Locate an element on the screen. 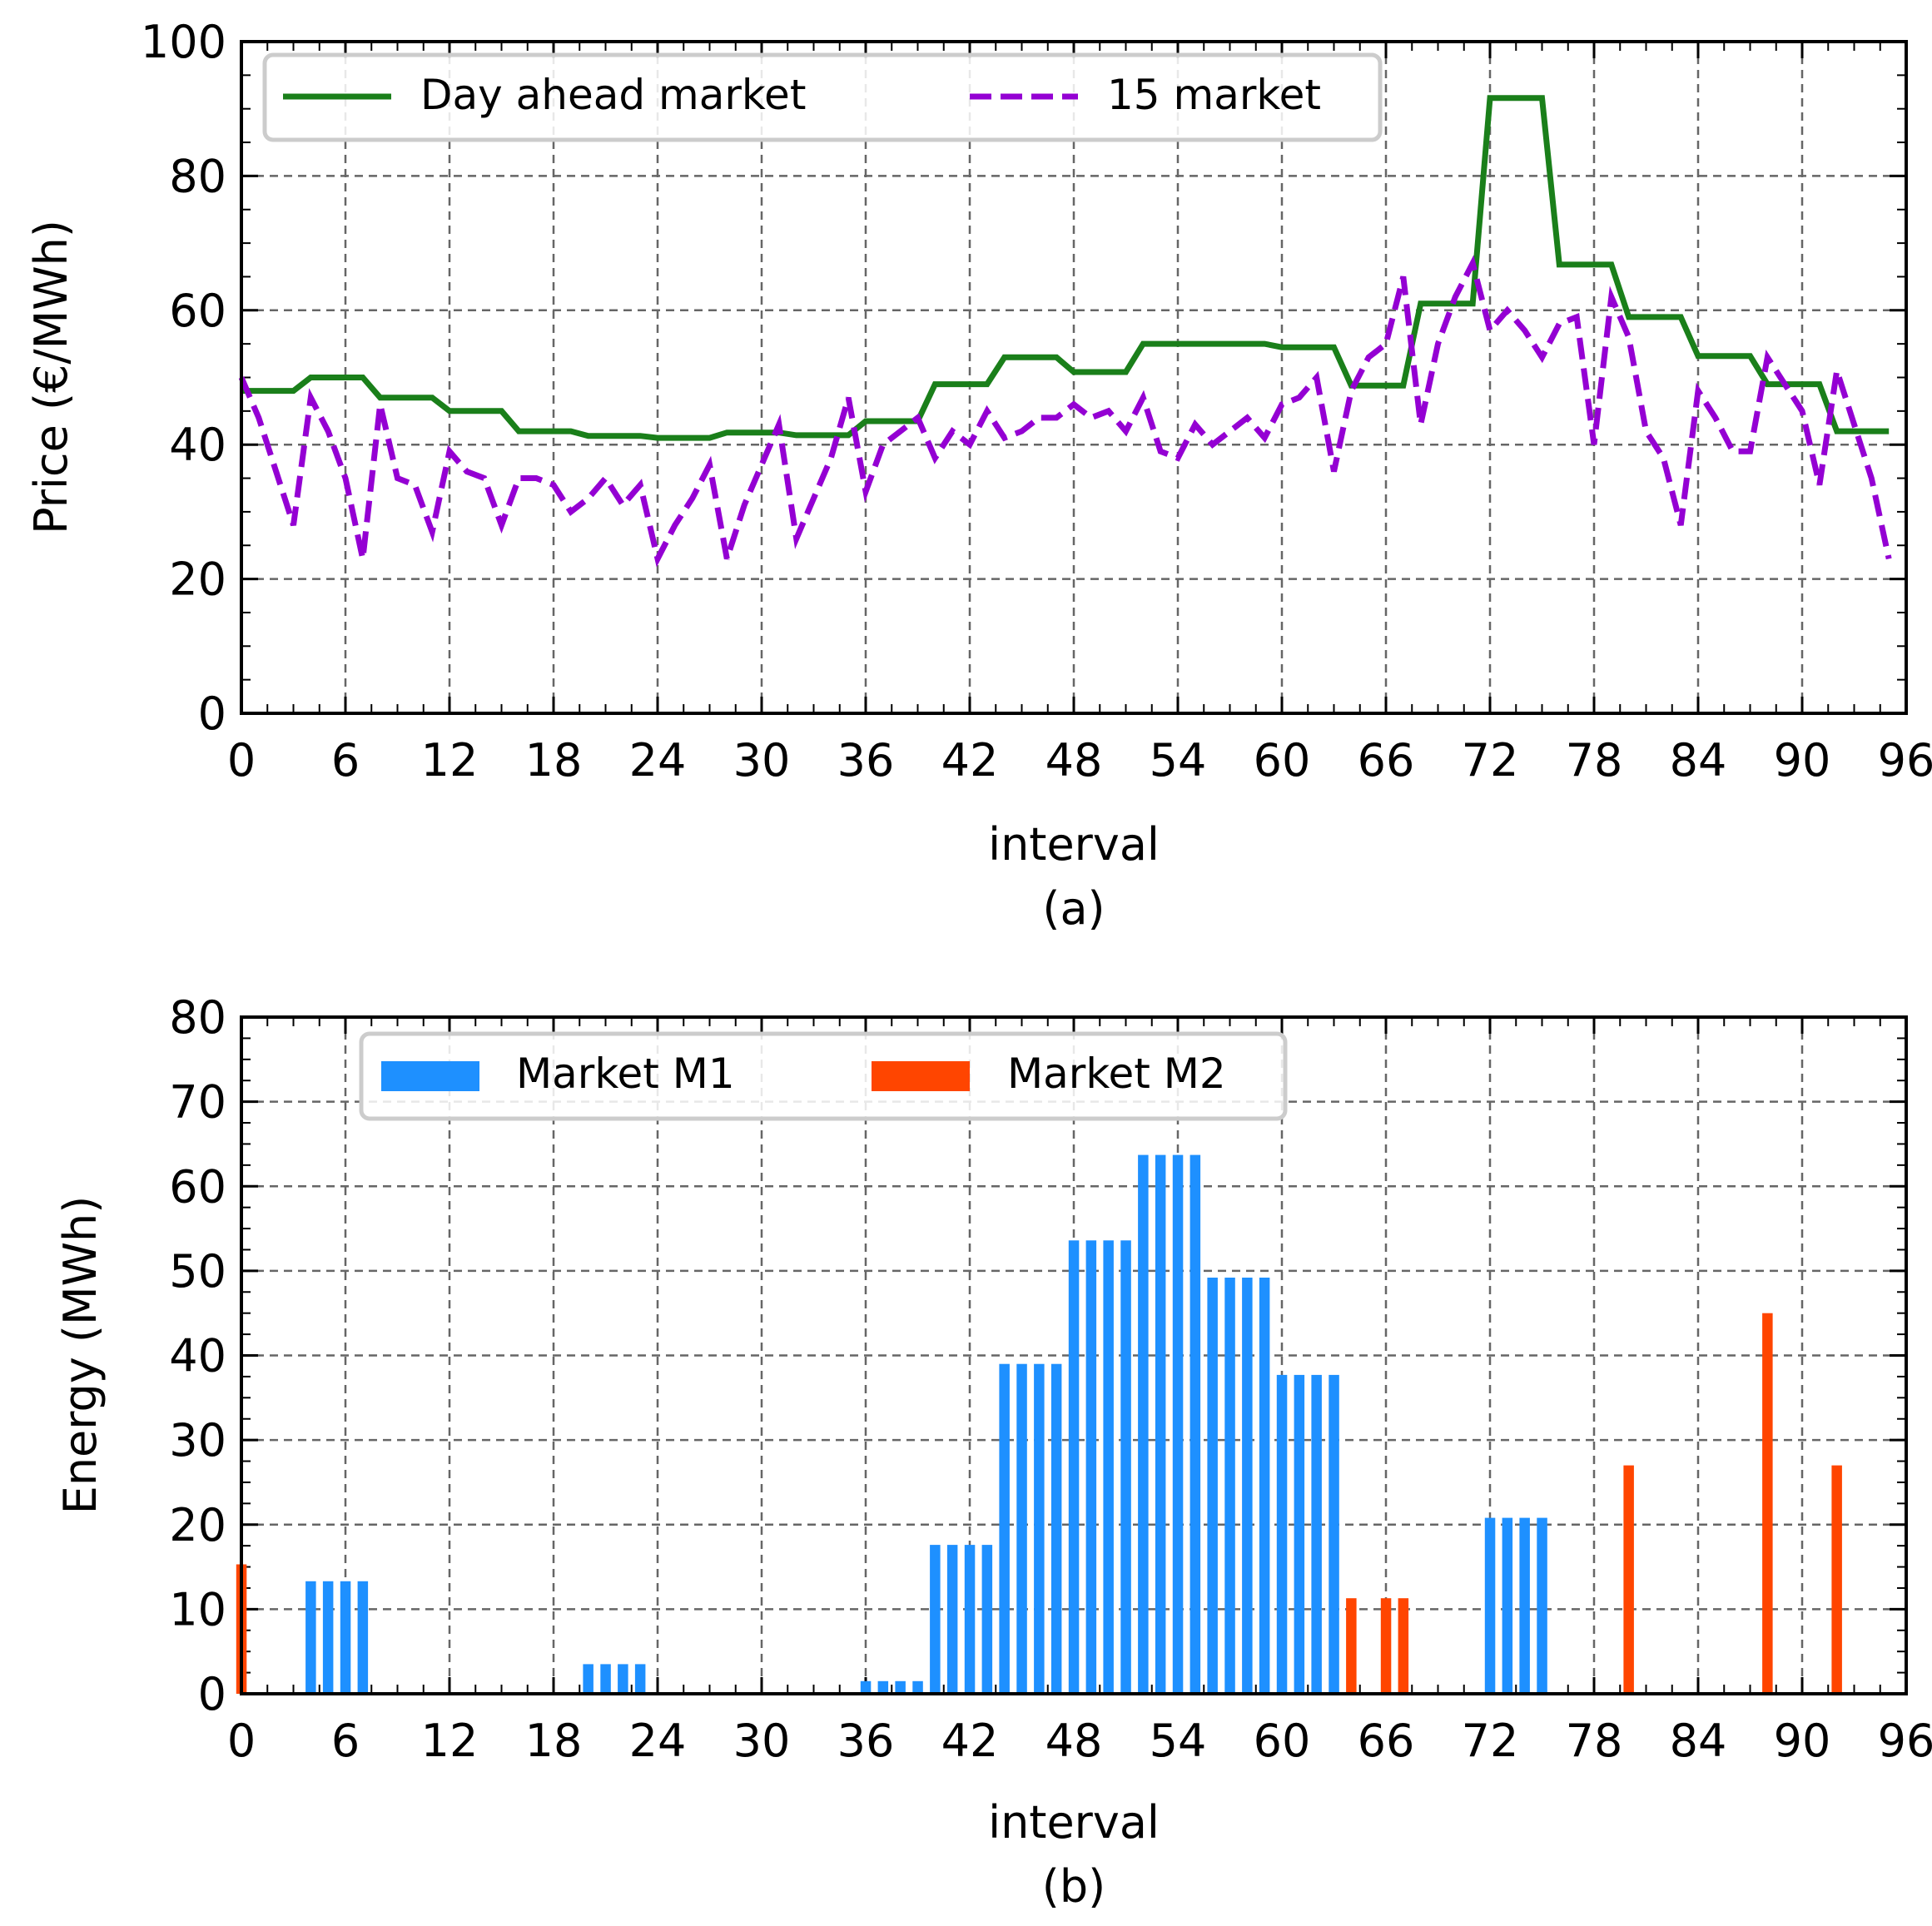 The width and height of the screenshot is (1932, 1926). legend-label-m1: Market M1 is located at coordinates (625, 1074).